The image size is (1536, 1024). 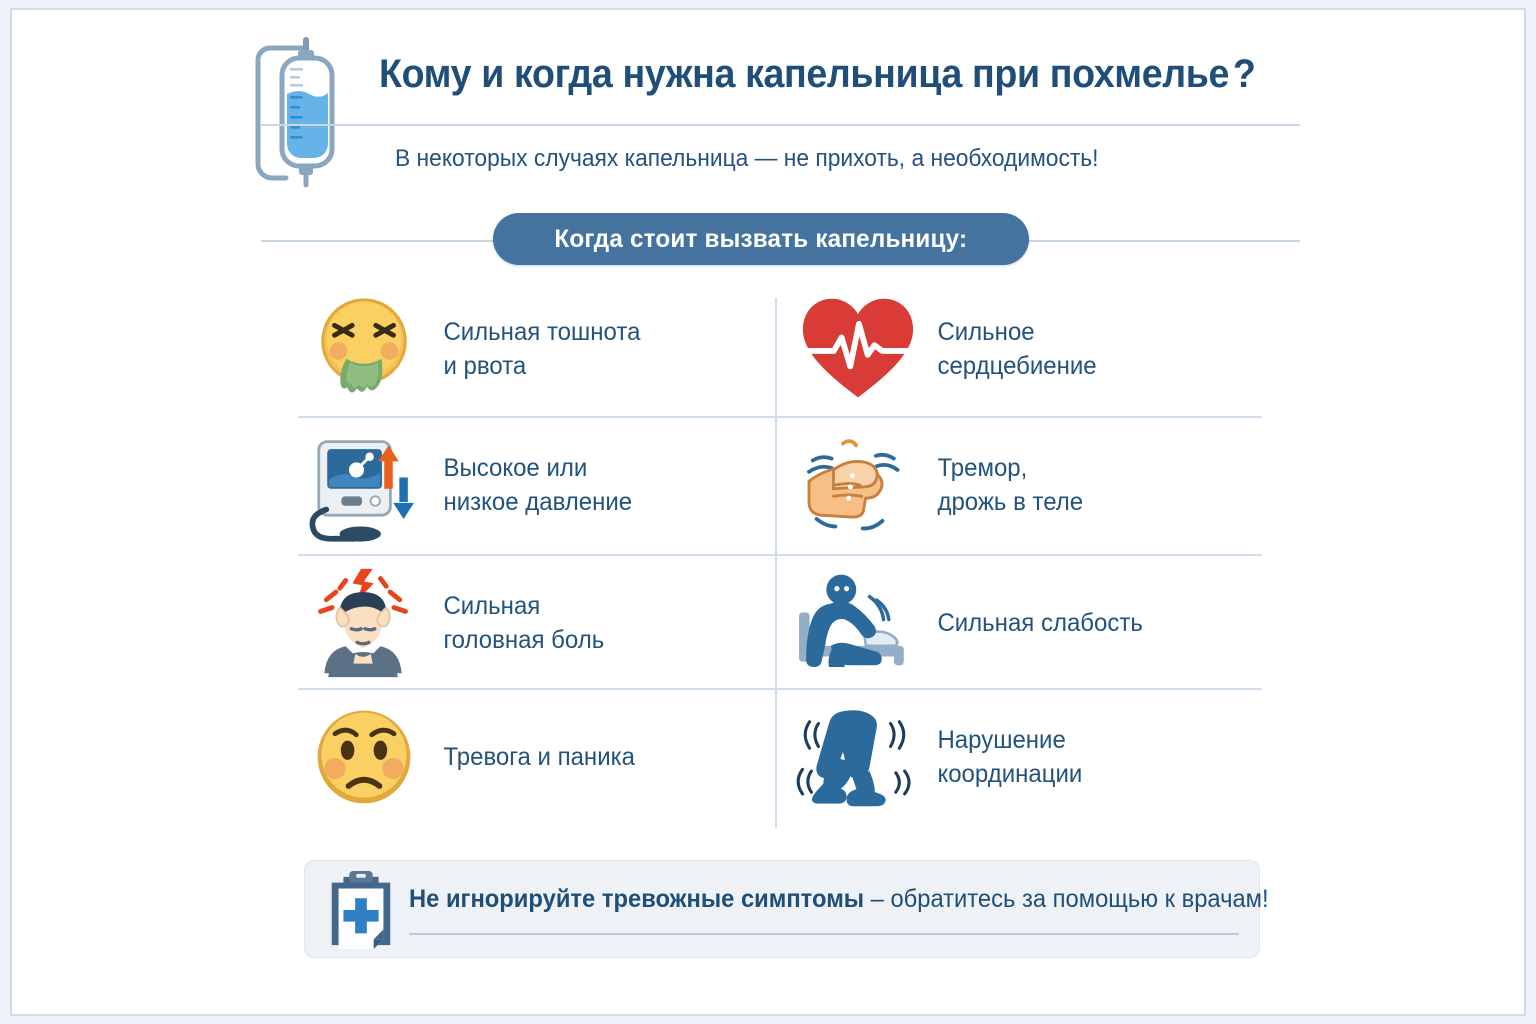 What do you see at coordinates (780, 125) in the screenshot?
I see `divider-top` at bounding box center [780, 125].